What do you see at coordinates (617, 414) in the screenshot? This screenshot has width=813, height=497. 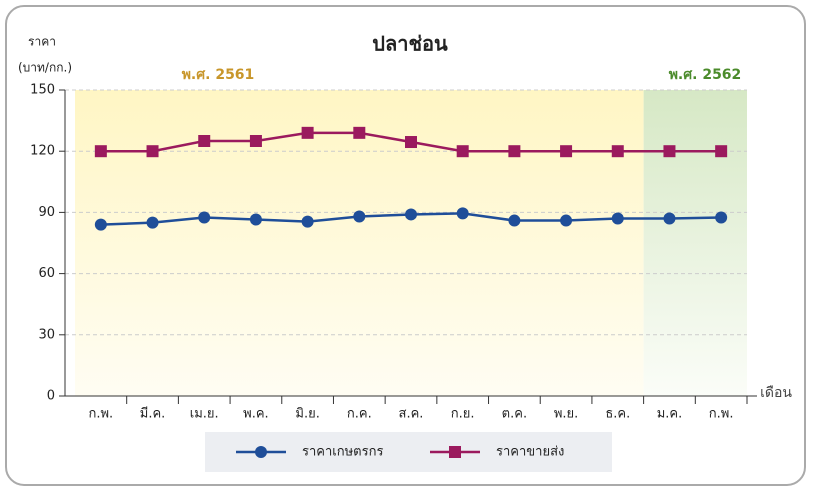 I see `x-tick-label: ธ.ค.` at bounding box center [617, 414].